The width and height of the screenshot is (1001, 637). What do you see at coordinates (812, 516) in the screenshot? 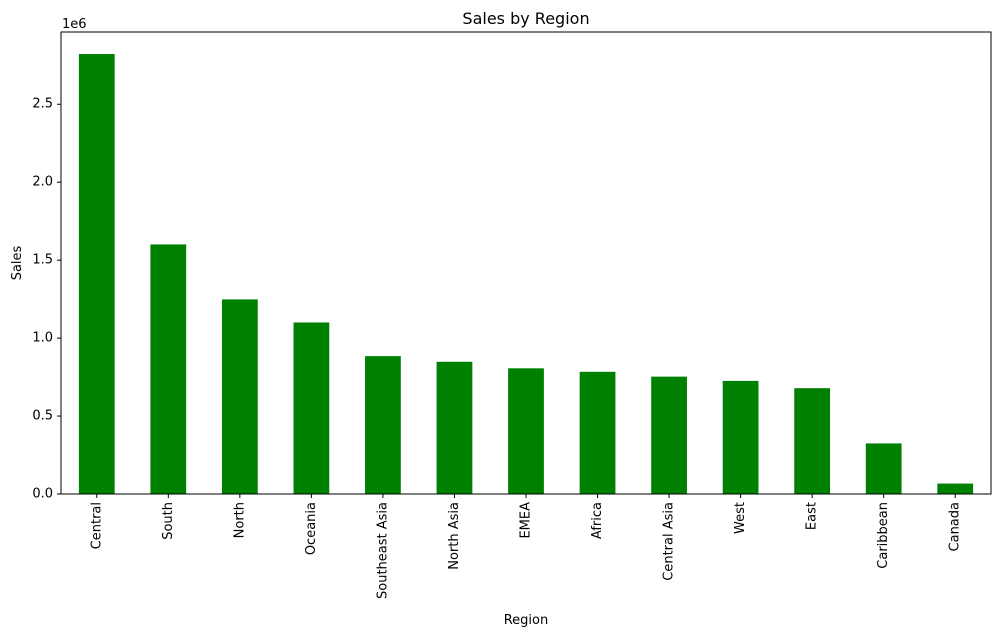
I see `x-tick-label: East` at bounding box center [812, 516].